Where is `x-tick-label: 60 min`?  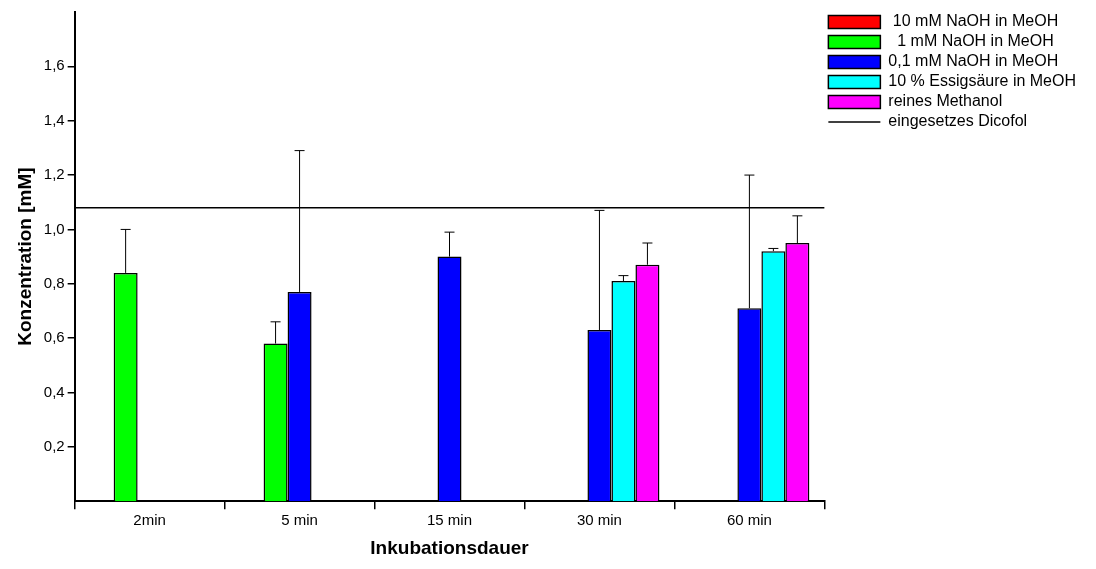 x-tick-label: 60 min is located at coordinates (749, 520).